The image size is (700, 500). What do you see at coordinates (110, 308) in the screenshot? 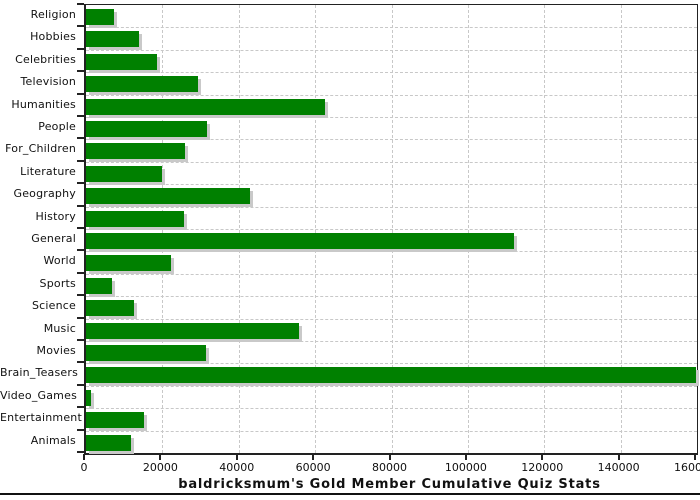
I see `bar-science` at bounding box center [110, 308].